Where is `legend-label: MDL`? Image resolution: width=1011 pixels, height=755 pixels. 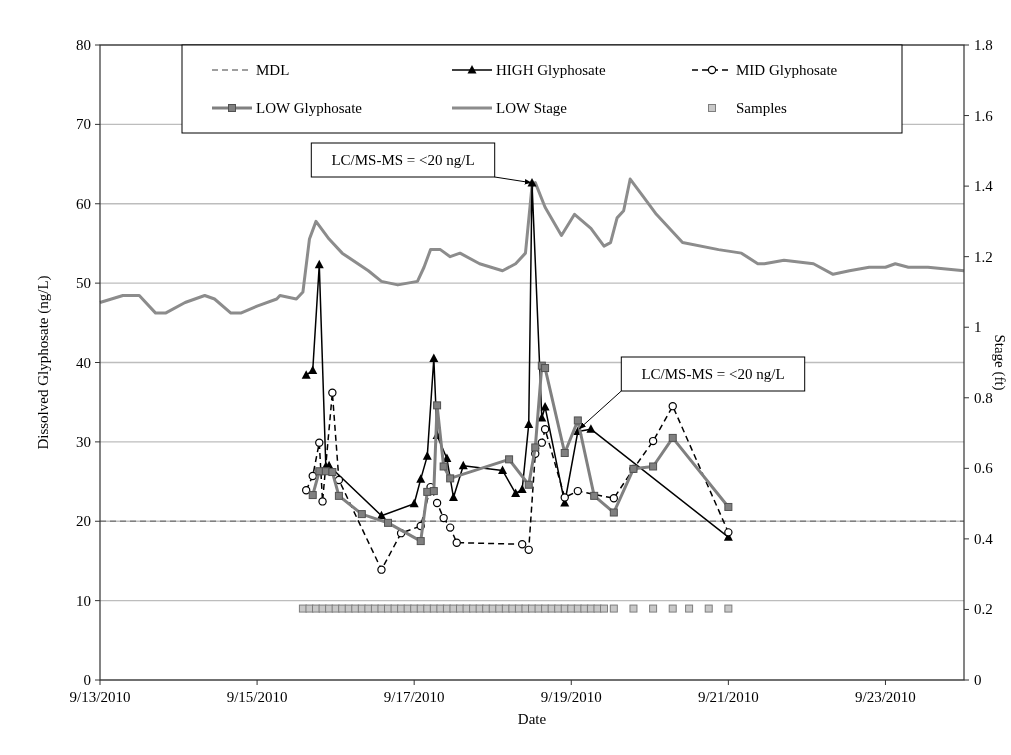 legend-label: MDL is located at coordinates (273, 70).